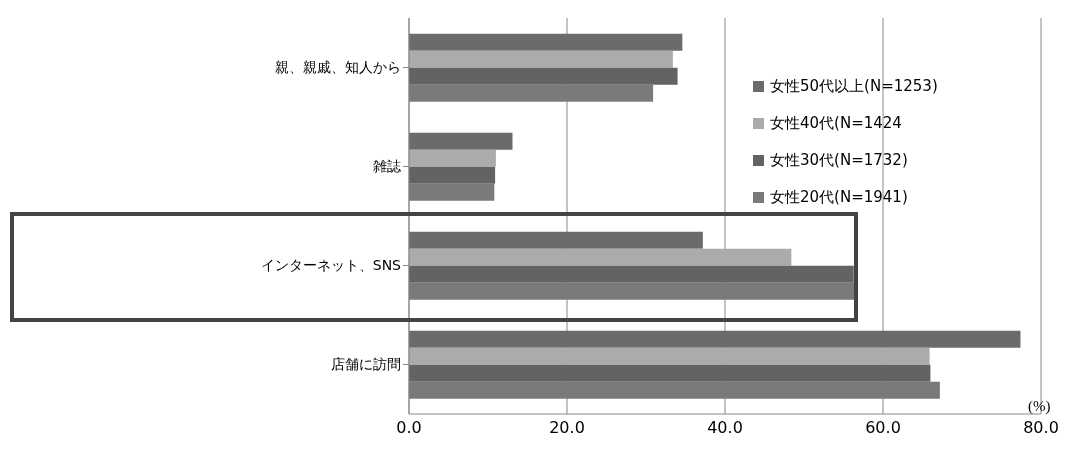 Image resolution: width=1075 pixels, height=466 pixels. I want to click on legend-label: 女性50代以上(N=1253), so click(854, 86).